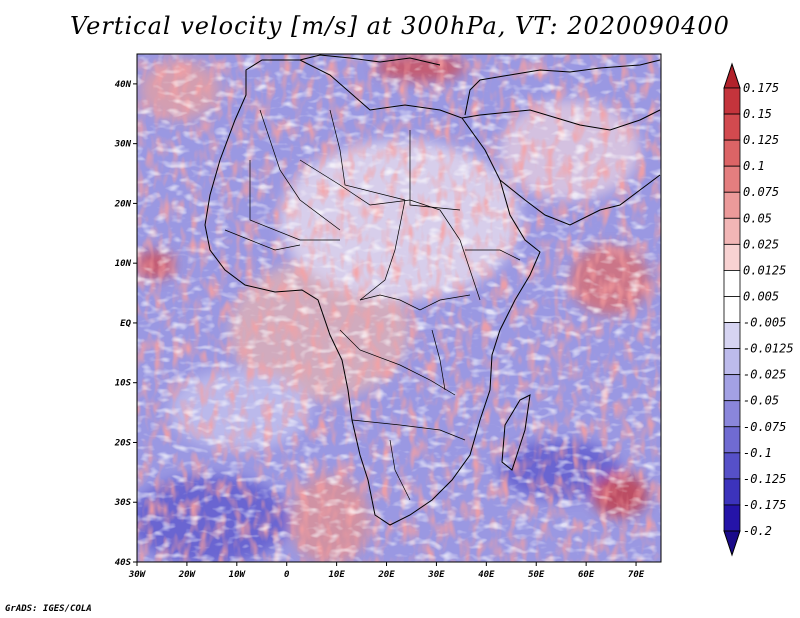  I want to click on colorbar-label: 0.15, so click(757, 114).